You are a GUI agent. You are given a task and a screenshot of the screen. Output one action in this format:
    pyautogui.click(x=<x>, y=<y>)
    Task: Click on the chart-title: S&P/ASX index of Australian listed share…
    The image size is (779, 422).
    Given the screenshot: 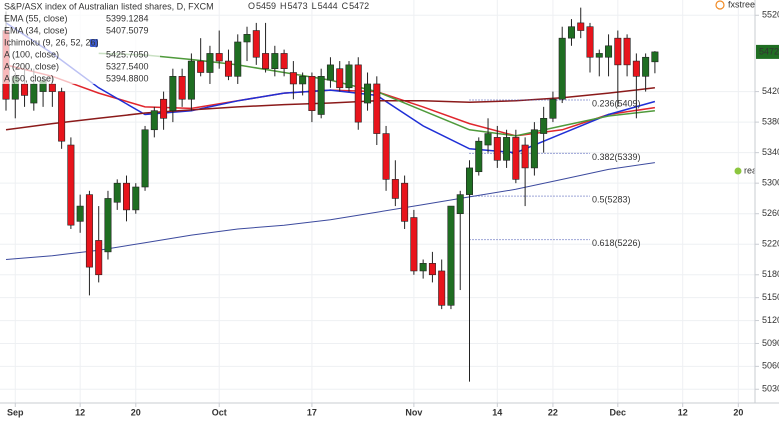 What is the action you would take?
    pyautogui.click(x=109, y=6)
    